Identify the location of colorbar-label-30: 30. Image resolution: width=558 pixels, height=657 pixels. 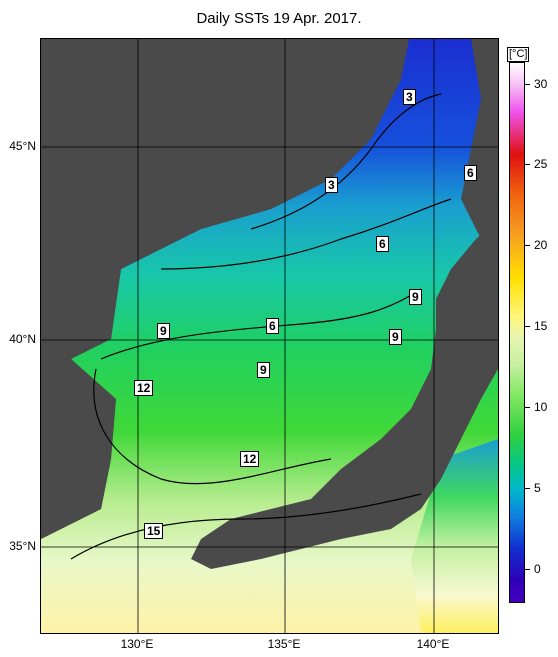
(541, 84).